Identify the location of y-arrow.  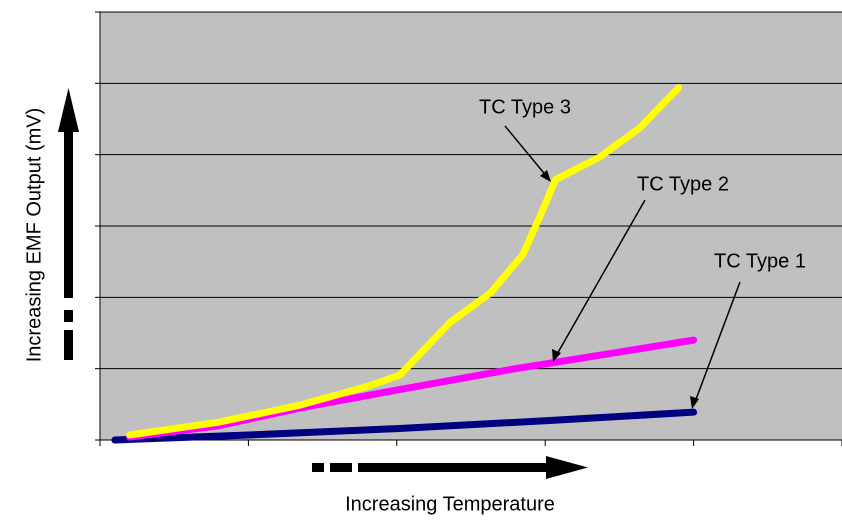
(68, 224).